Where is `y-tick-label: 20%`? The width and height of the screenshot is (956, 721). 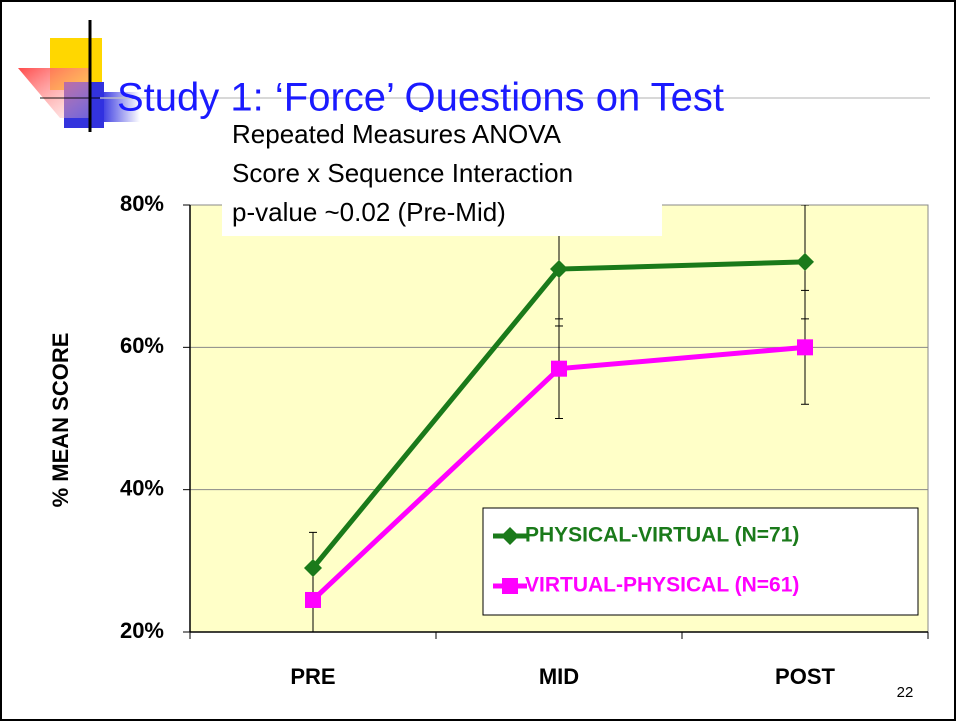 y-tick-label: 20% is located at coordinates (142, 630).